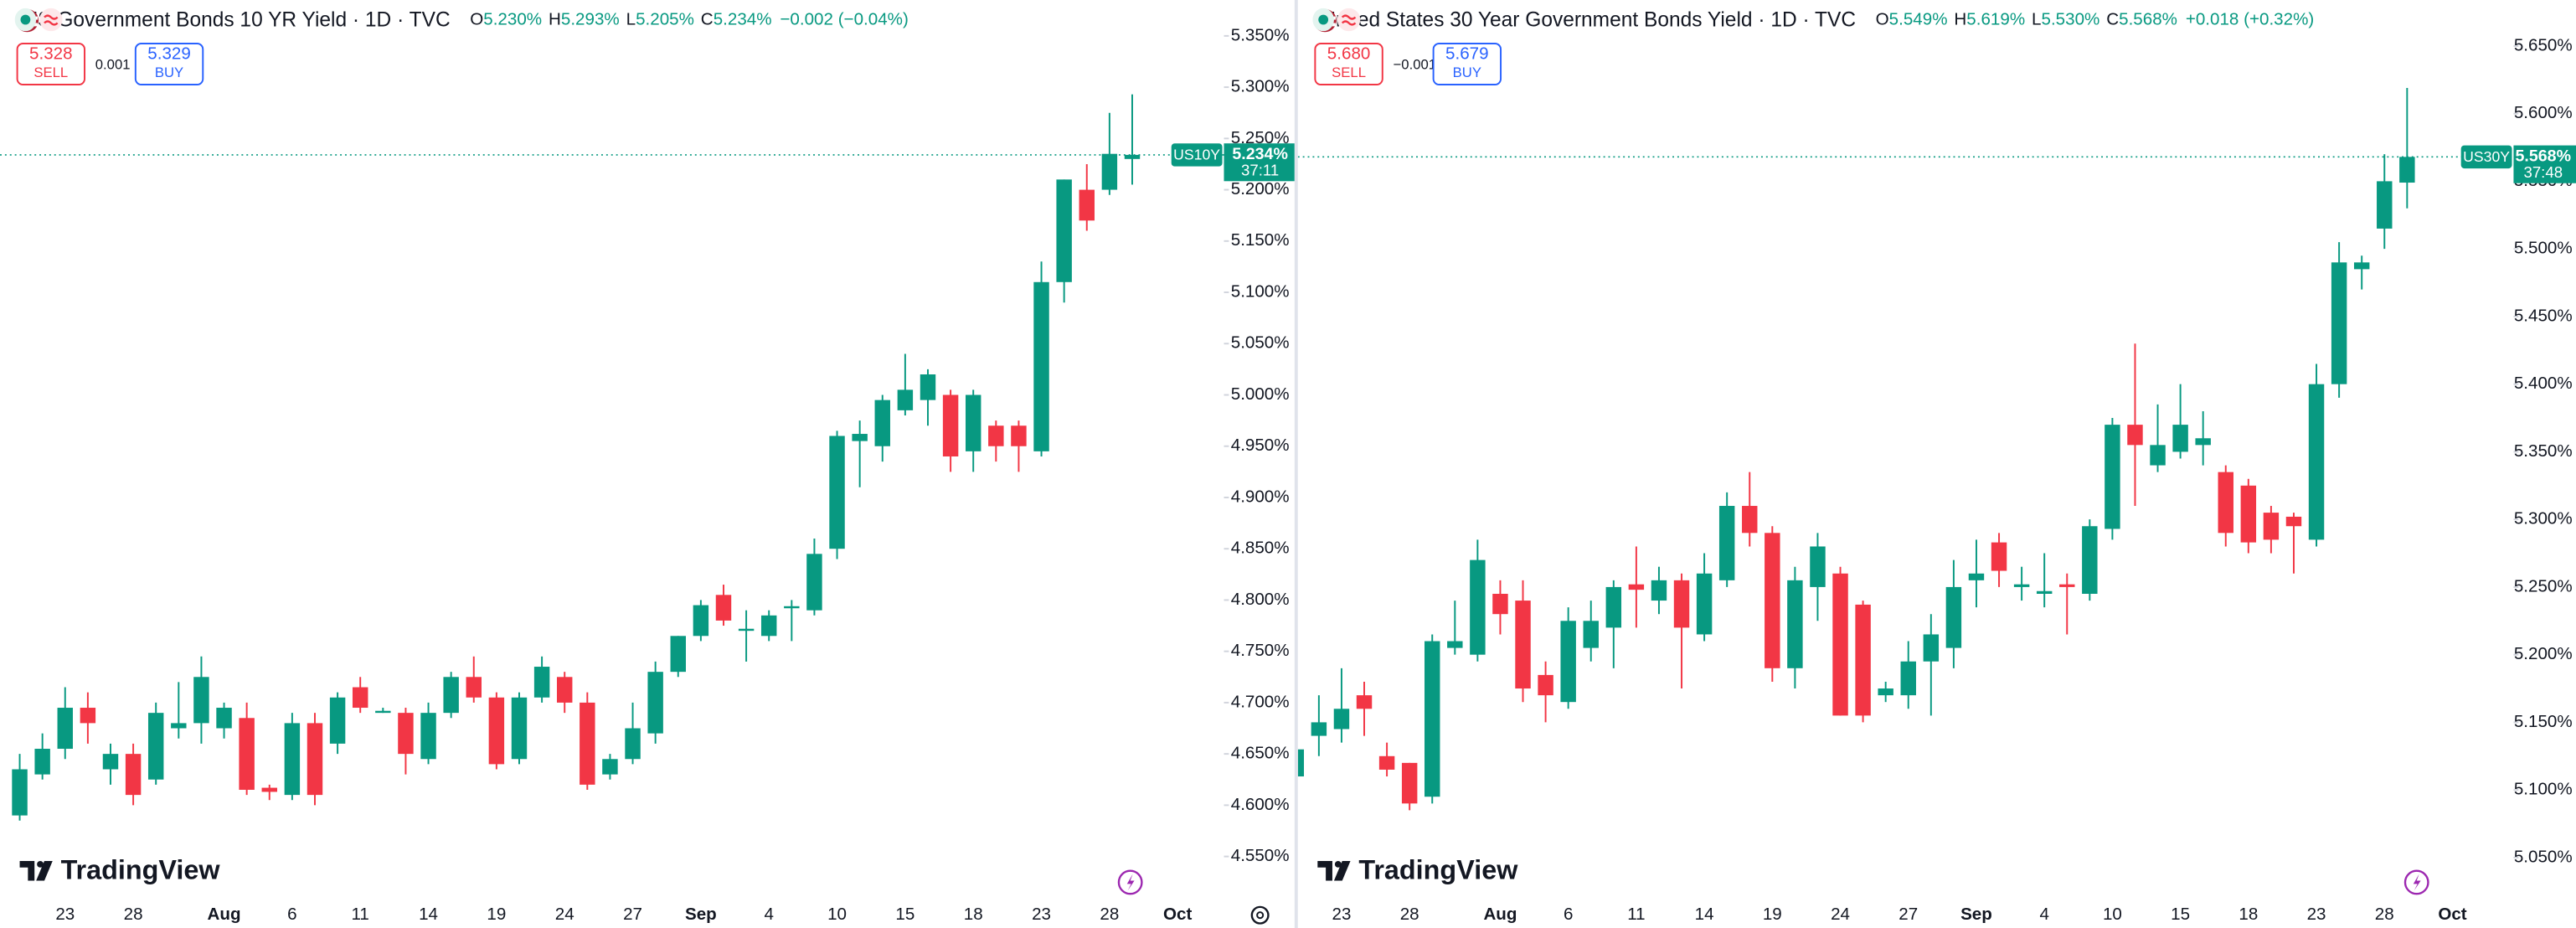  Describe the element at coordinates (2416, 882) in the screenshot. I see `bolt-icon` at that location.